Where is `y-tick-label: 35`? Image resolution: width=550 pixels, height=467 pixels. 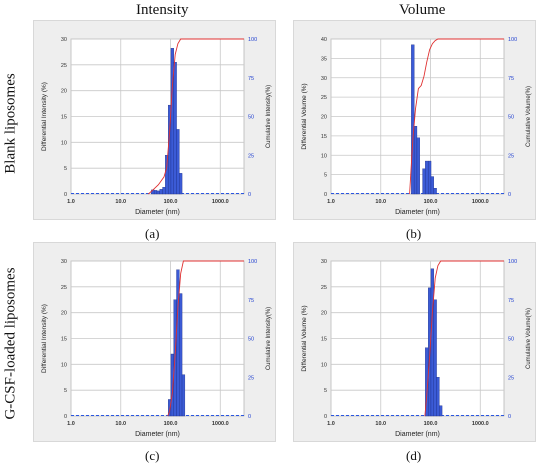
y-tick-label: 35 is located at coordinates (324, 59).